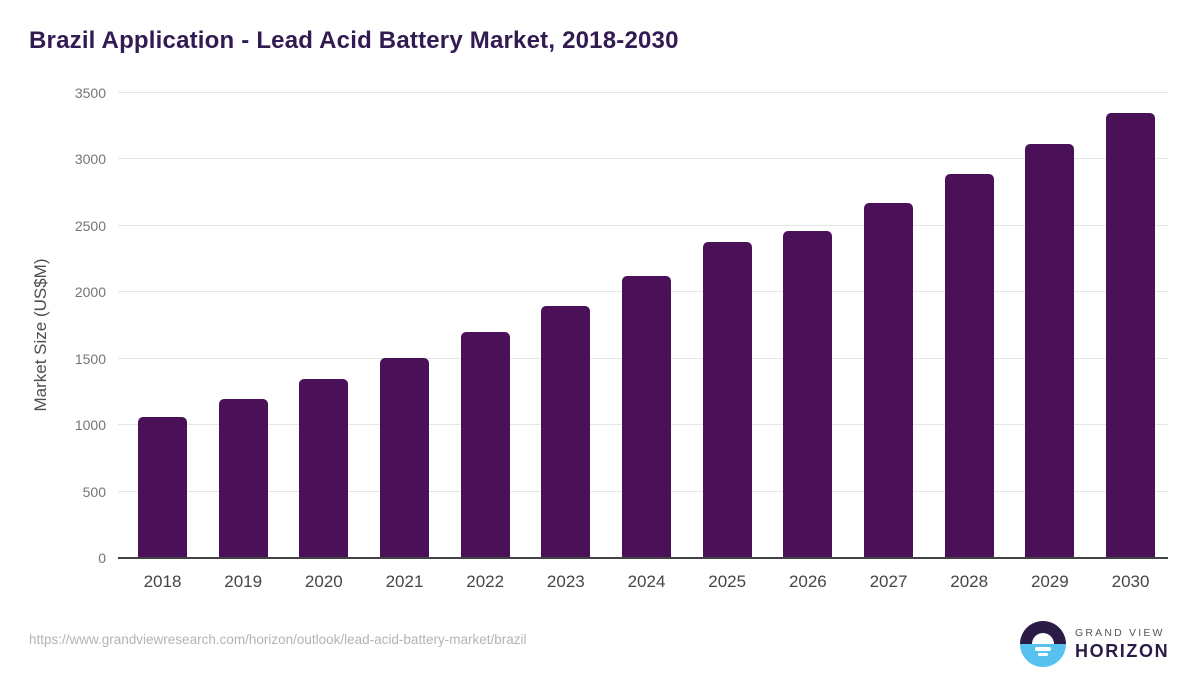 This screenshot has height=675, width=1200. Describe the element at coordinates (243, 581) in the screenshot. I see `x-tick-2019: 2019` at that location.